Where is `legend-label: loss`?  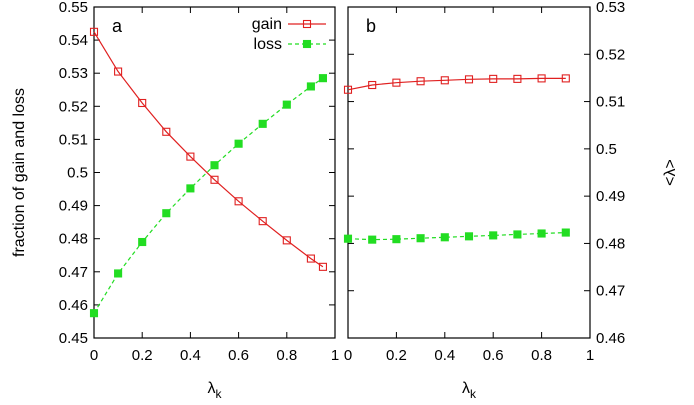 legend-label: loss is located at coordinates (268, 44).